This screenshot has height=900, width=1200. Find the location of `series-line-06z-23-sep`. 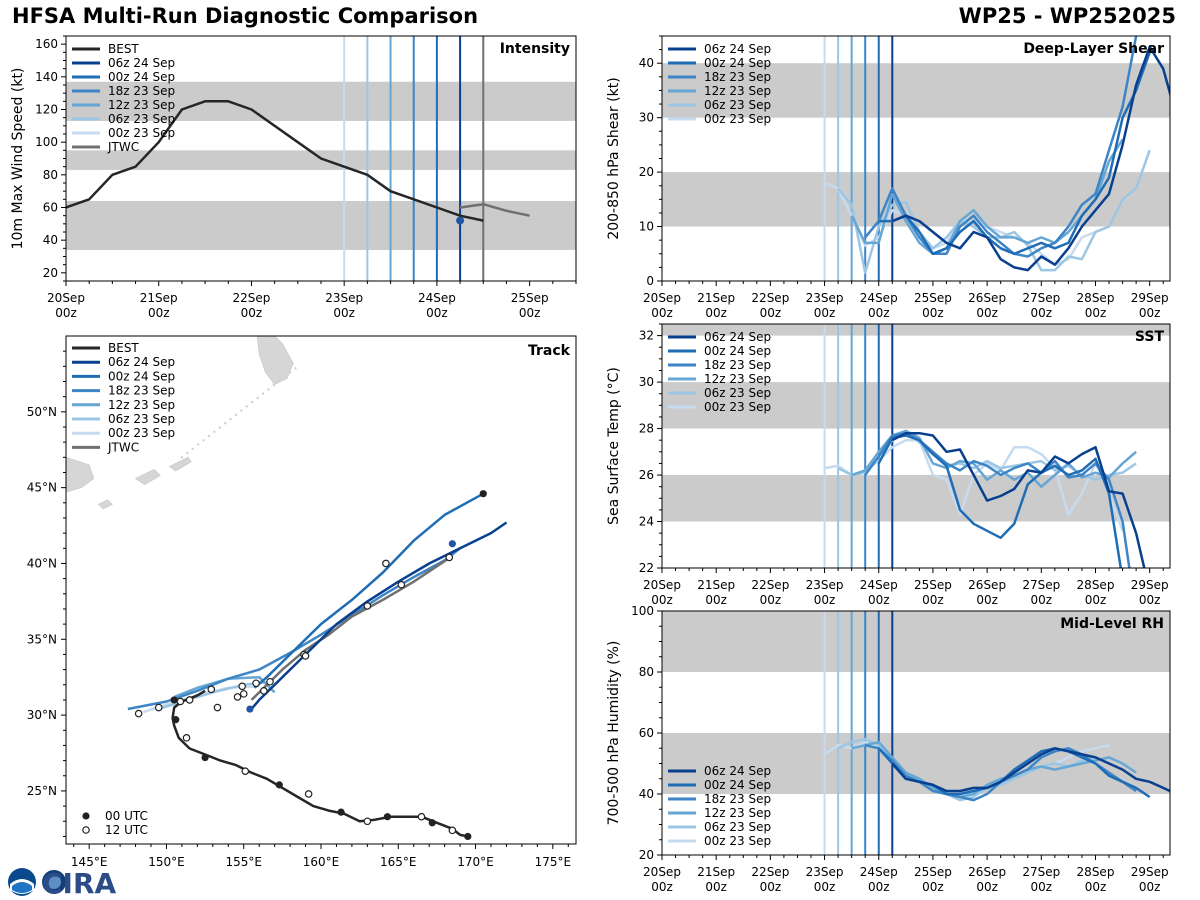

series-line-06z-23-sep is located at coordinates (973, 769).